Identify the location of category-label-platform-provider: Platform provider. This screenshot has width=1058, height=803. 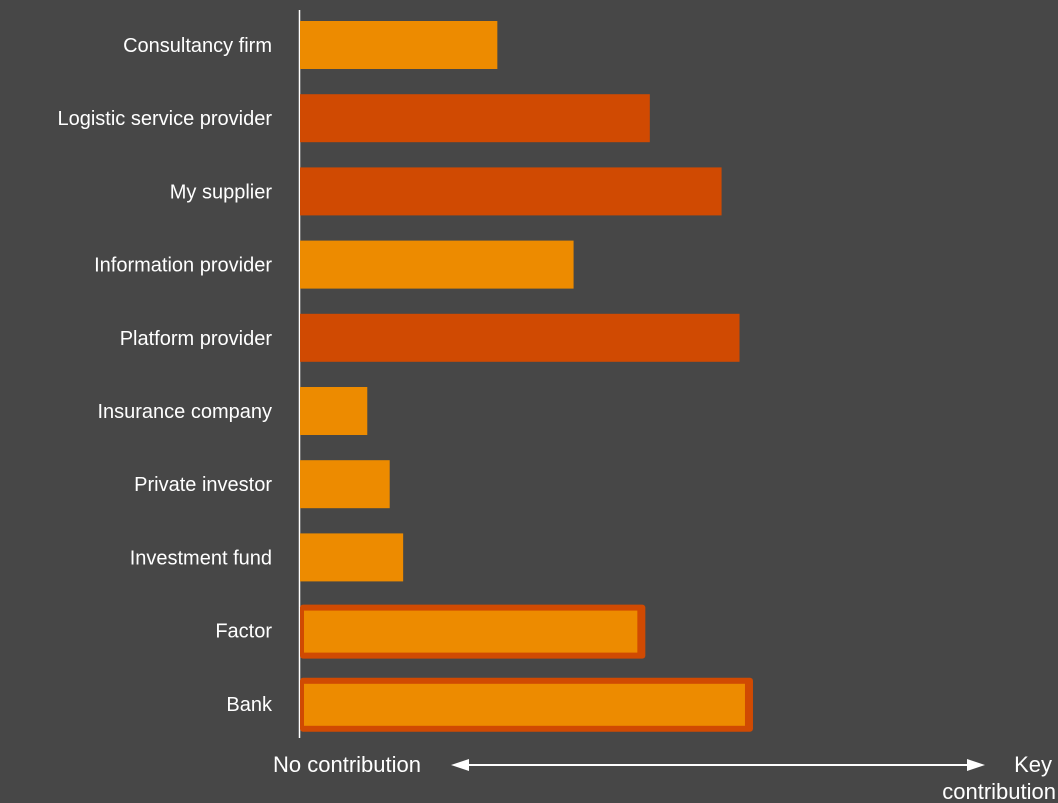
(196, 339).